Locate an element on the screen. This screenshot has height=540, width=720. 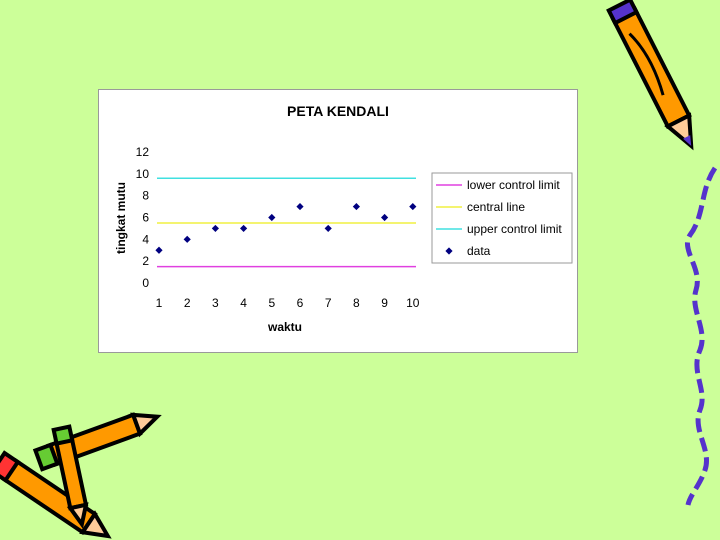
chart-title: PETA KENDALI is located at coordinates (338, 111).